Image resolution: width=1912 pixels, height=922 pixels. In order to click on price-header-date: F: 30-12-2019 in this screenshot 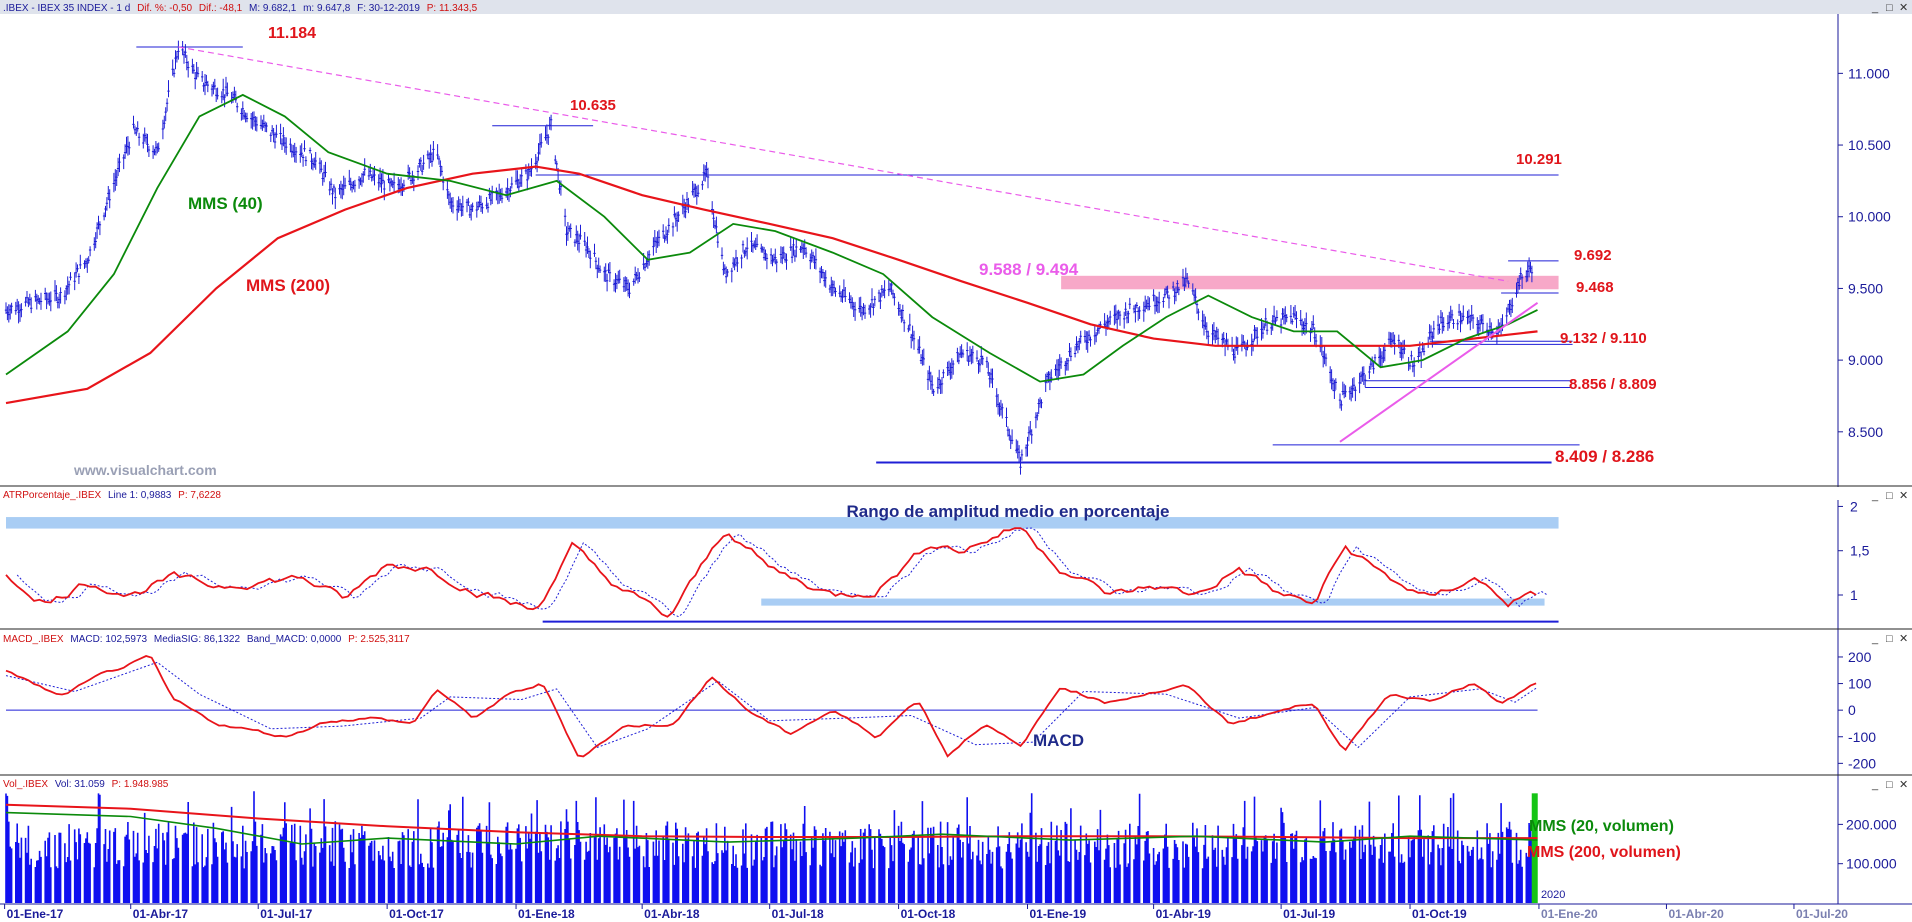, I will do `click(388, 8)`.